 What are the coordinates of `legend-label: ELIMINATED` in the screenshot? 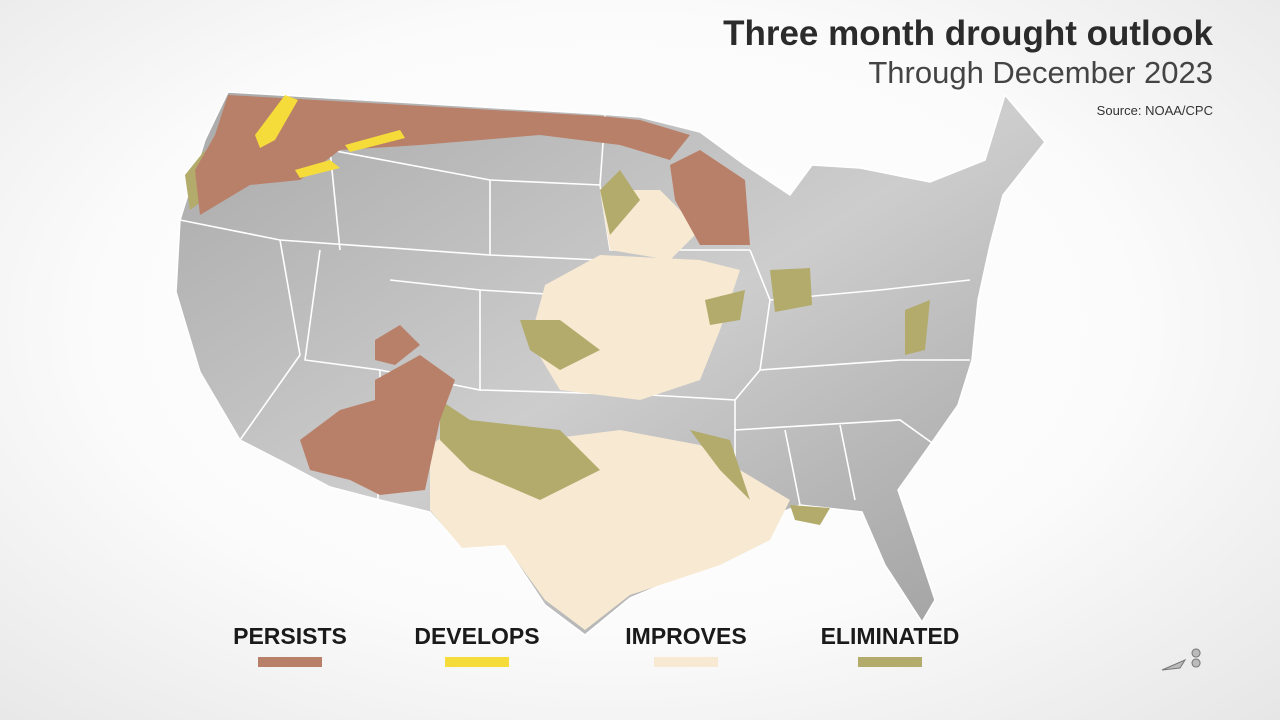 It's located at (890, 636).